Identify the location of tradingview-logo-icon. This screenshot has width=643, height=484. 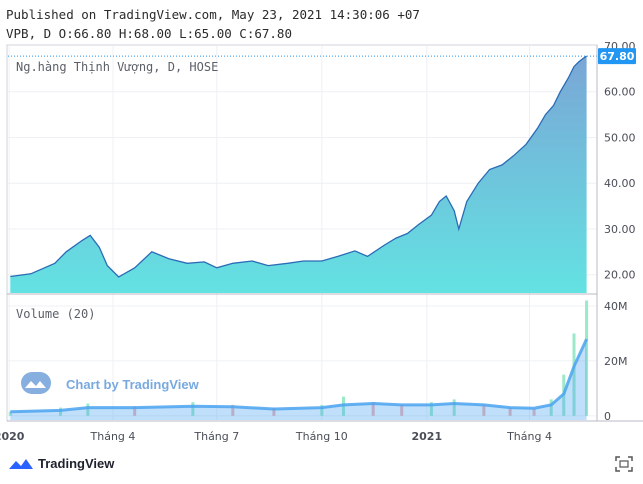
(21, 464).